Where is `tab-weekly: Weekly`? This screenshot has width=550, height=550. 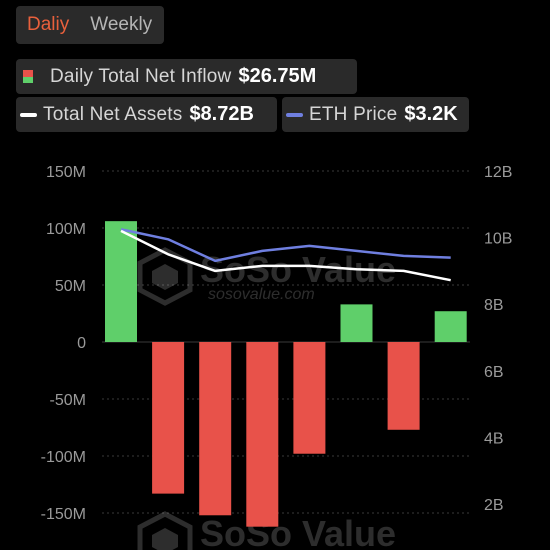
tab-weekly: Weekly is located at coordinates (121, 24).